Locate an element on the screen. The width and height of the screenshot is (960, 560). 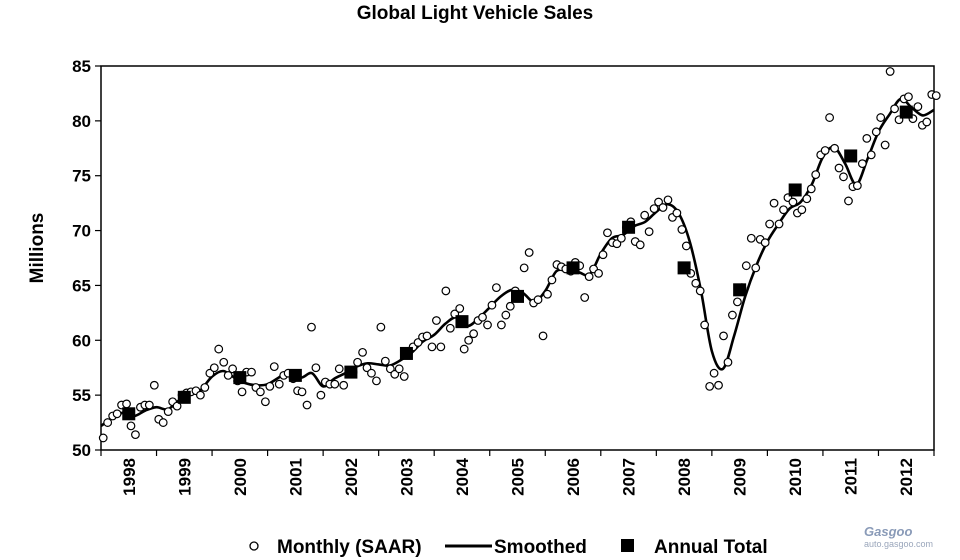
x-tick-label: 1998 is located at coordinates (129, 477).